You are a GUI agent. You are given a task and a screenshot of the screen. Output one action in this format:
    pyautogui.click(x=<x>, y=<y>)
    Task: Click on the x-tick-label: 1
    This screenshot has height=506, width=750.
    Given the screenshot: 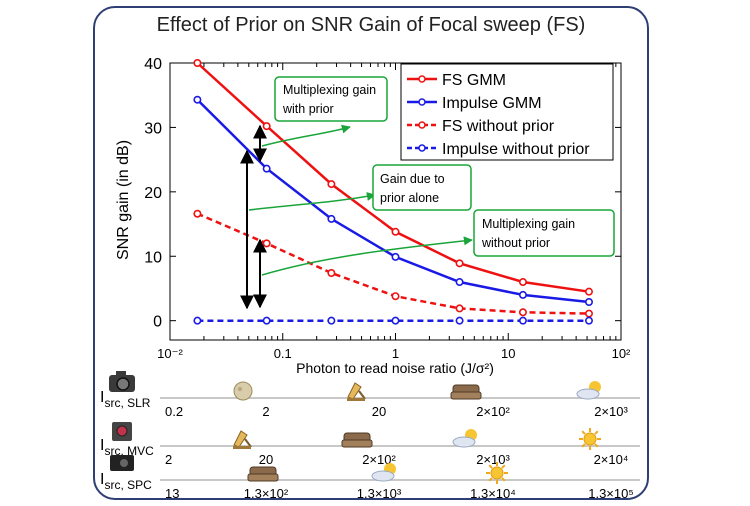 What is the action you would take?
    pyautogui.click(x=395, y=353)
    